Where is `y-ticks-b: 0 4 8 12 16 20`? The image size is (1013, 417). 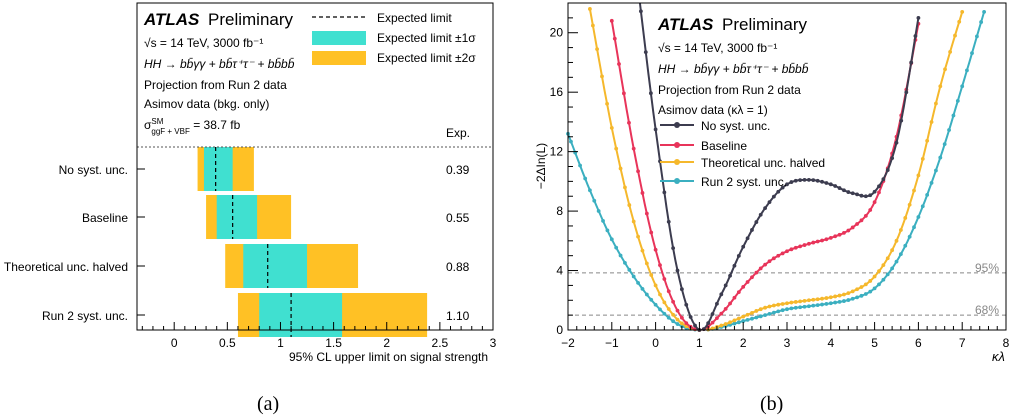
y-ticks-b: 0 4 8 12 16 20 is located at coordinates (564, 169).